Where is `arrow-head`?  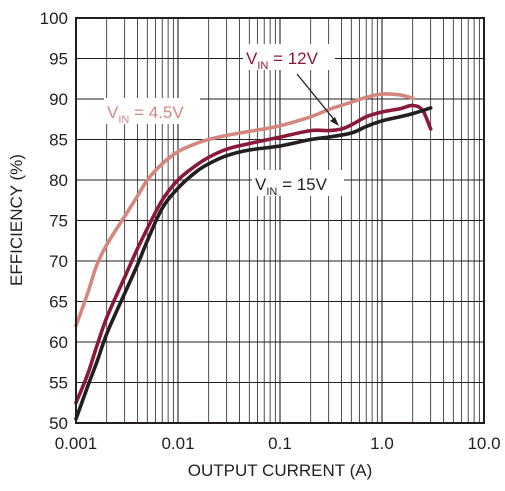
arrow-head is located at coordinates (334, 121).